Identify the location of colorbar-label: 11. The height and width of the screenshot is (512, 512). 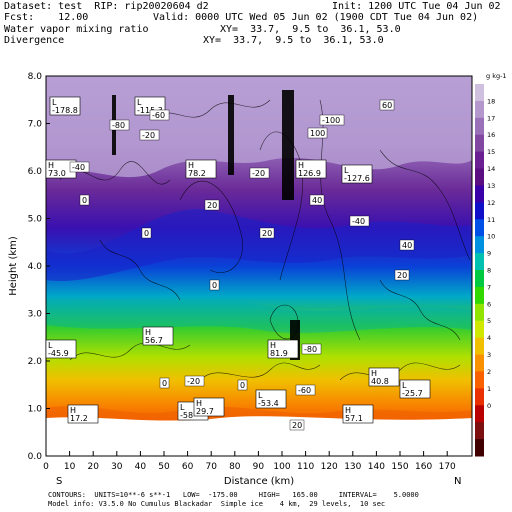
(491, 220).